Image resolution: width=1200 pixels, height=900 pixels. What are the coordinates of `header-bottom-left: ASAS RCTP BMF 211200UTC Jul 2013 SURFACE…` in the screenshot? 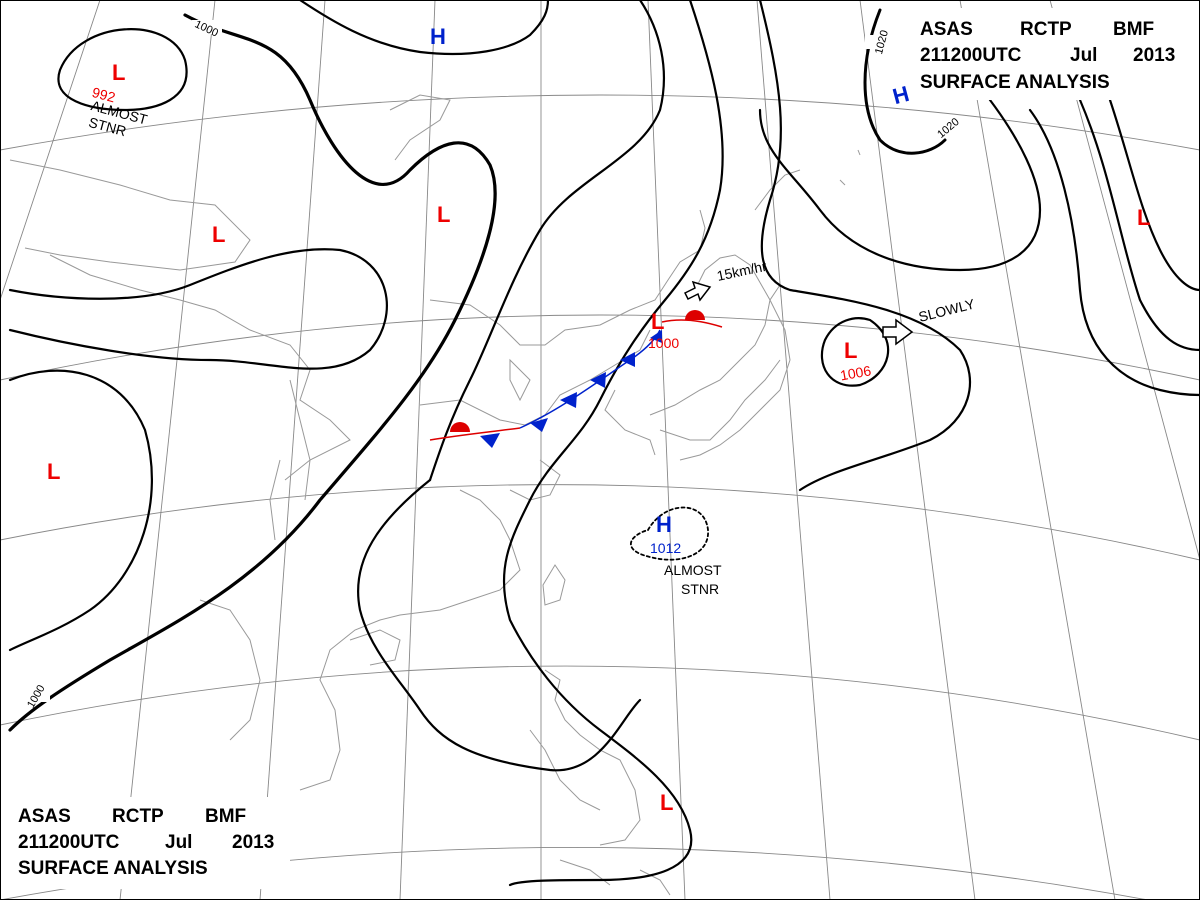 It's located at (150, 843).